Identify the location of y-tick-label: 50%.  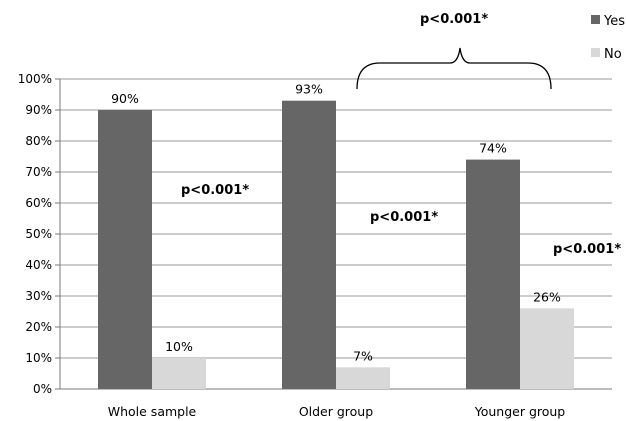
(38, 234).